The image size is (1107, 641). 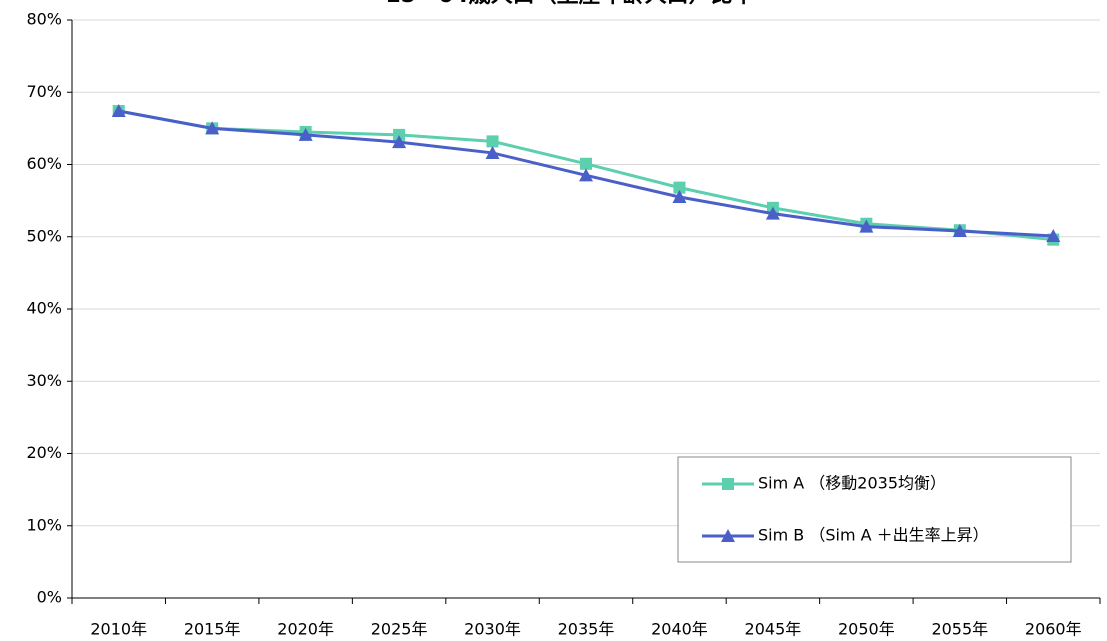 I want to click on legend-label: Sim B （Sim A ＋出生率上昇）, so click(x=873, y=535).